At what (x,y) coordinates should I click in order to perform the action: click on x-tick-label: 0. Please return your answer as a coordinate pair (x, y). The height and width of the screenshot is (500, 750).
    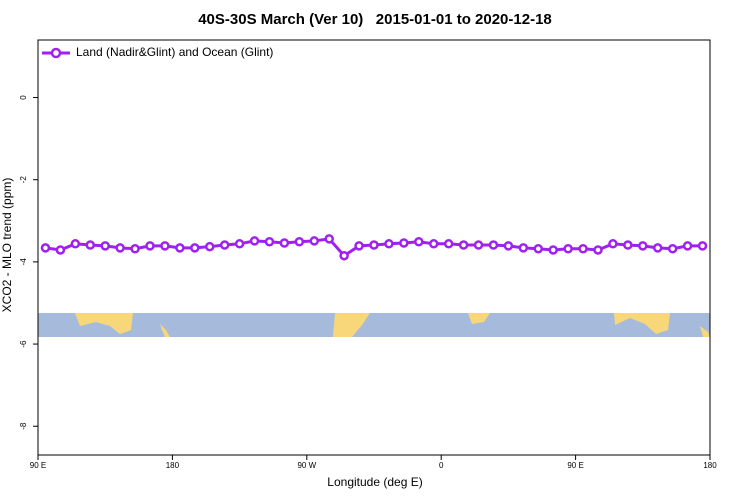
    Looking at the image, I should click on (441, 465).